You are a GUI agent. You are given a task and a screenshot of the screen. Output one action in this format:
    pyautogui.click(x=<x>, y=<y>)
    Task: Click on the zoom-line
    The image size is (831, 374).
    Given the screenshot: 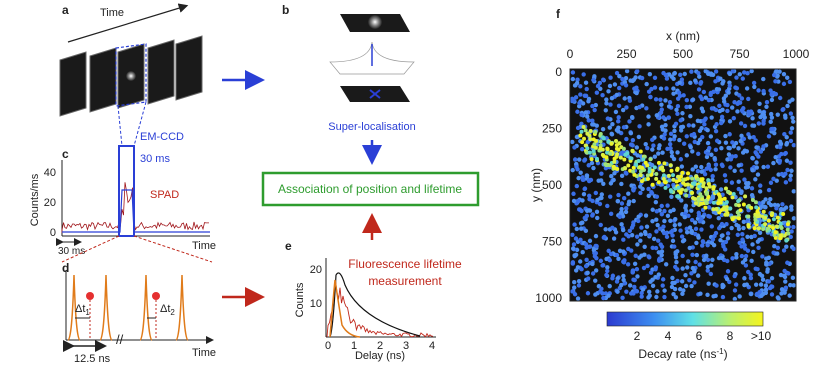 What is the action you would take?
    pyautogui.click(x=173, y=249)
    